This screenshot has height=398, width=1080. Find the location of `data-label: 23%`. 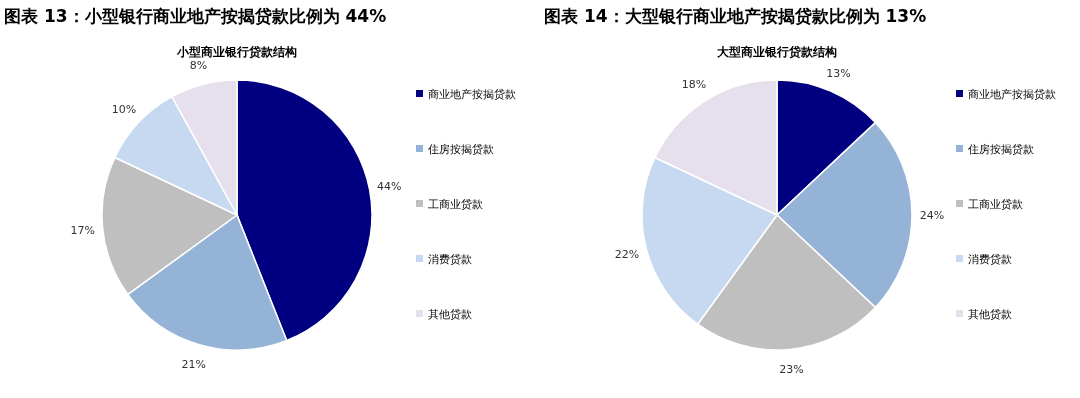

data-label: 23% is located at coordinates (791, 370).